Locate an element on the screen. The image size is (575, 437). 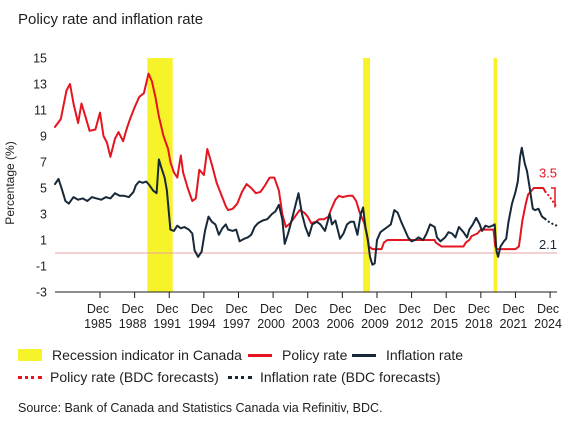
y-tick-label: 15 is located at coordinates (40, 59).